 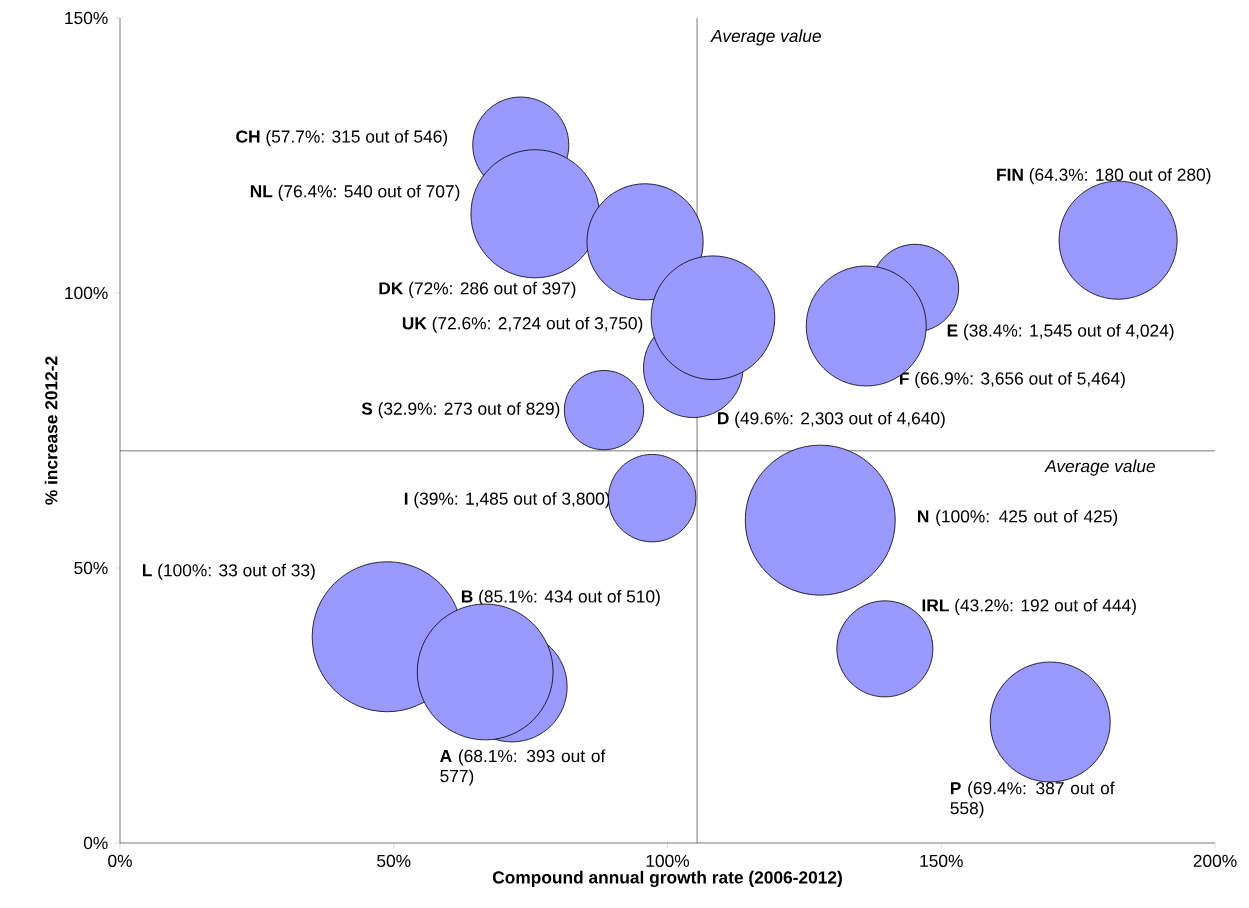 What do you see at coordinates (228, 571) in the screenshot?
I see `data-label: L (100%: 33 out of 33)` at bounding box center [228, 571].